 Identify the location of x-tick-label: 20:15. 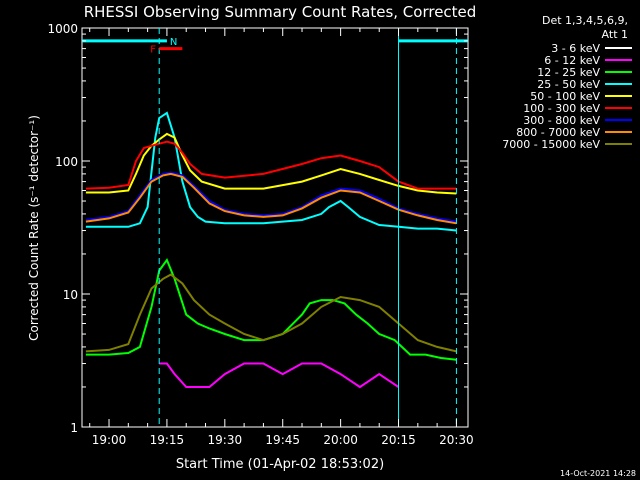
(398, 440).